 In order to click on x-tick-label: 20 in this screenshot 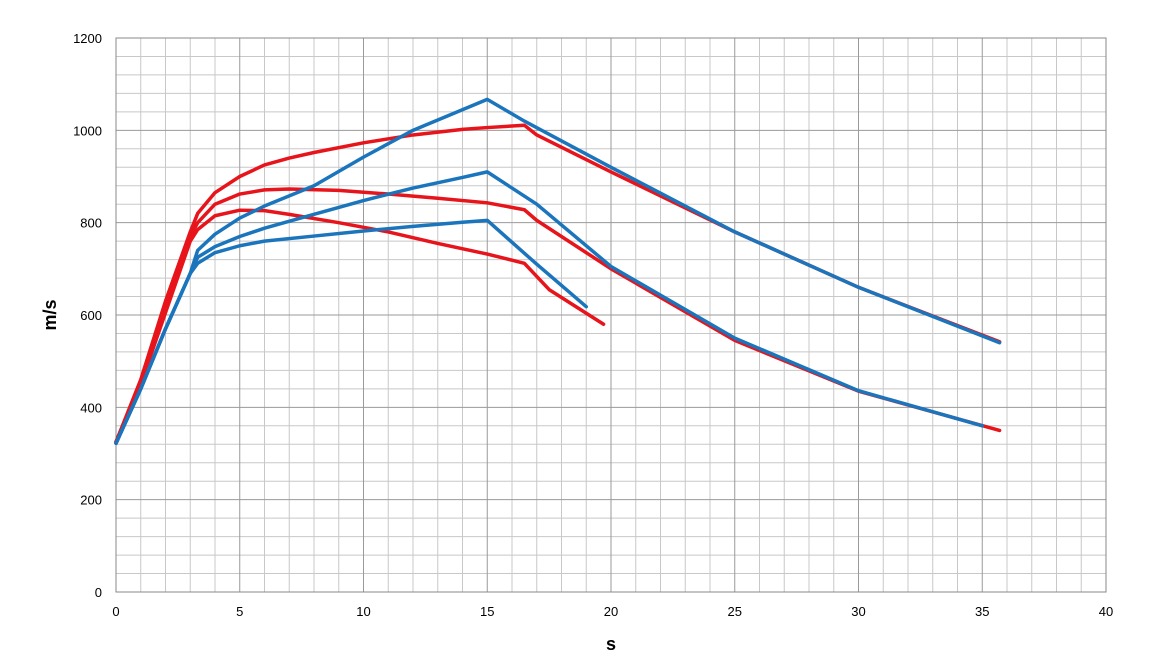, I will do `click(611, 611)`.